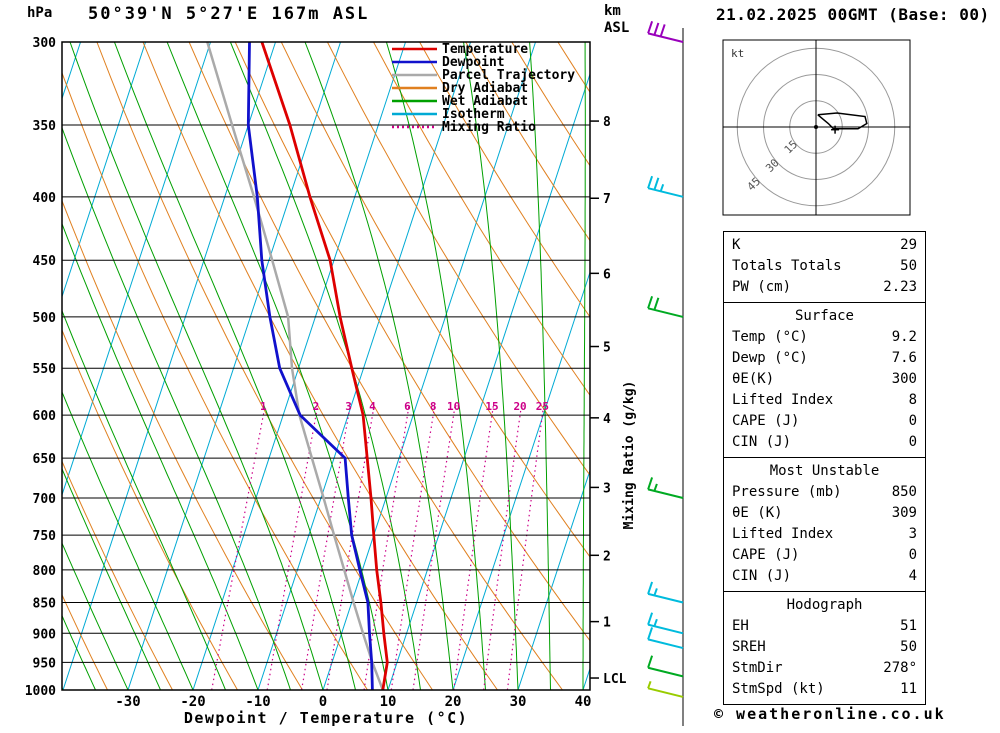 This screenshot has height=733, width=1000. Describe the element at coordinates (473, 114) in the screenshot. I see `legend-label: Isotherm` at that location.